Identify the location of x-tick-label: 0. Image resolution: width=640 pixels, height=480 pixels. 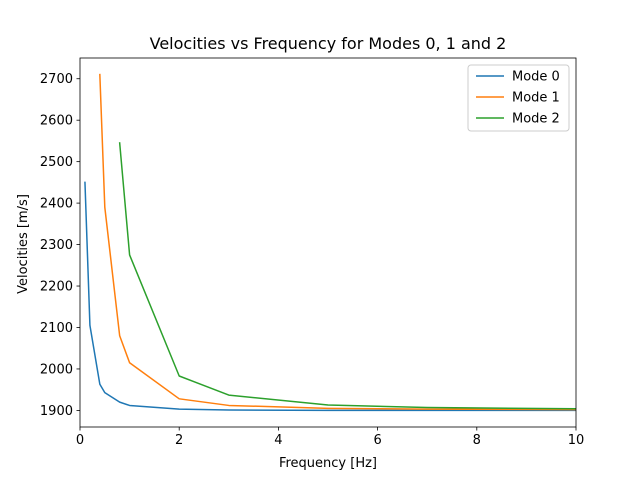
(80, 440).